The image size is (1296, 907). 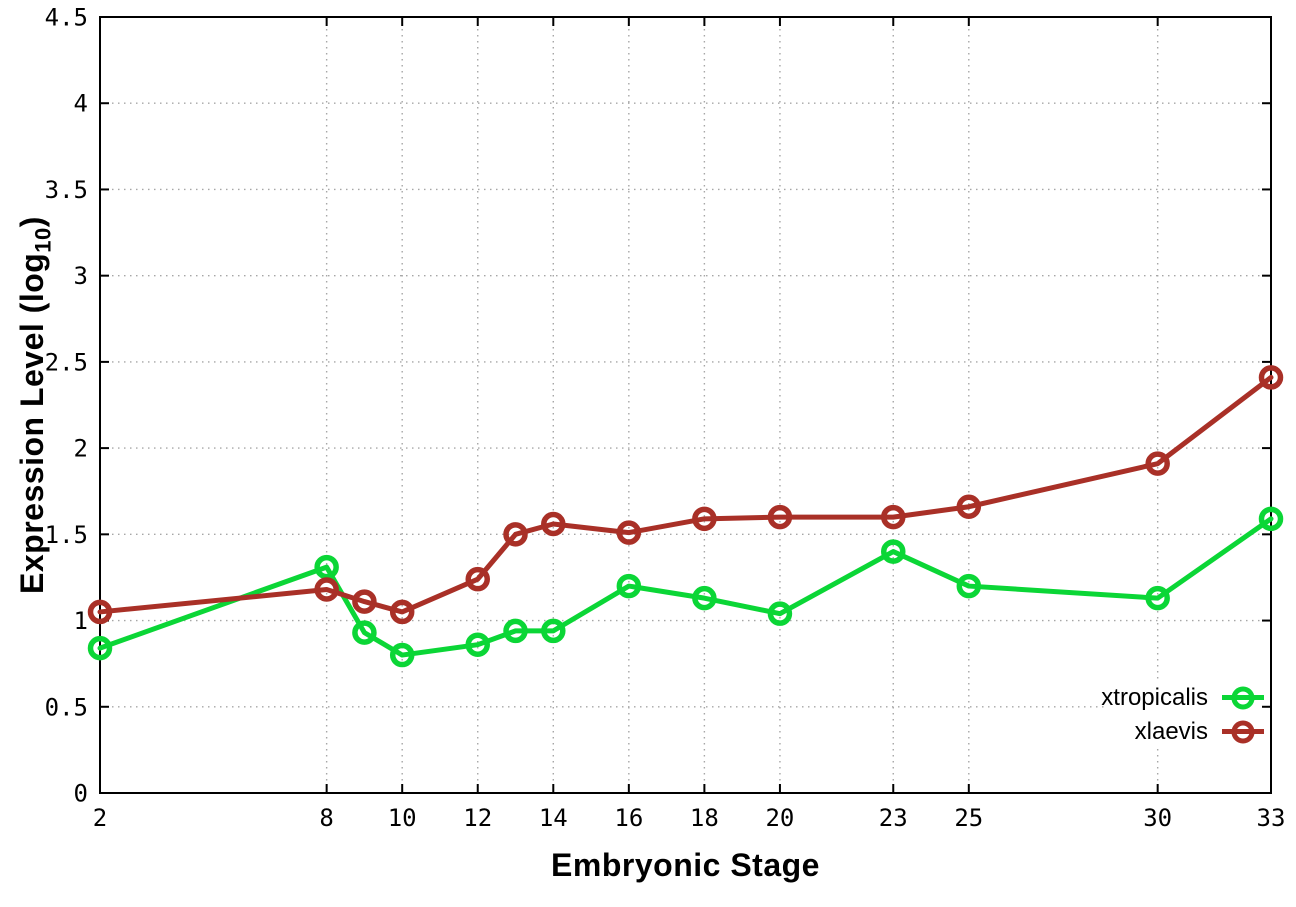 I want to click on x-tick-label: 12, so click(x=477, y=818).